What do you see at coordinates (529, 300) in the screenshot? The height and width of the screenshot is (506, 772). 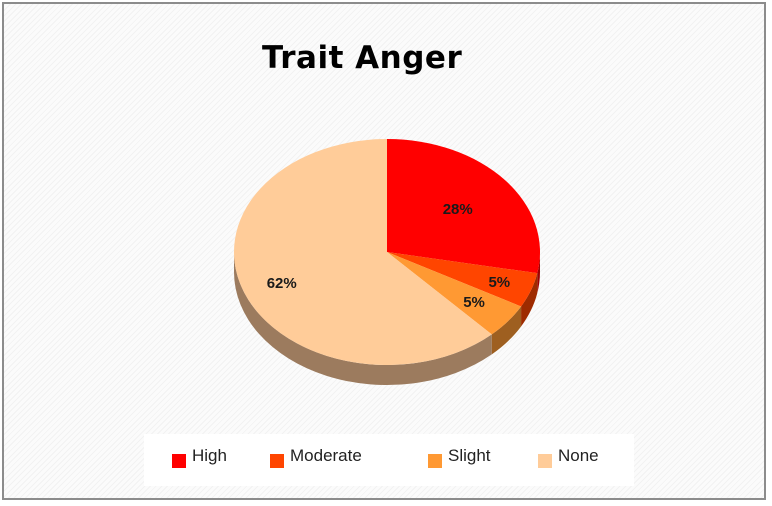 I see `pie-side-moderate` at bounding box center [529, 300].